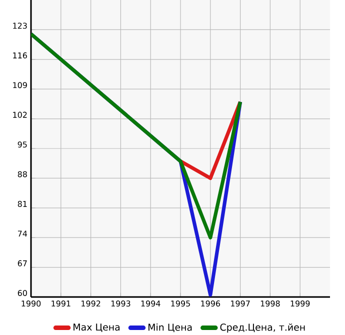  What do you see at coordinates (97, 328) in the screenshot?
I see `legend-label: Max Цена` at bounding box center [97, 328].